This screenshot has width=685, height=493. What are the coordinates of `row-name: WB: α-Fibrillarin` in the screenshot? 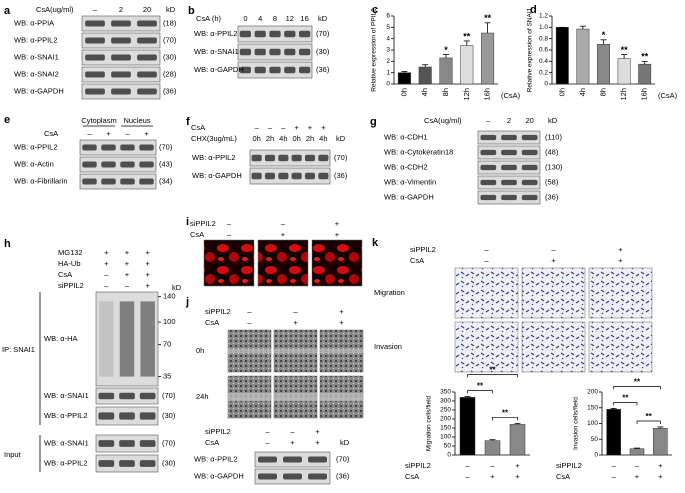 It's located at (41, 180).